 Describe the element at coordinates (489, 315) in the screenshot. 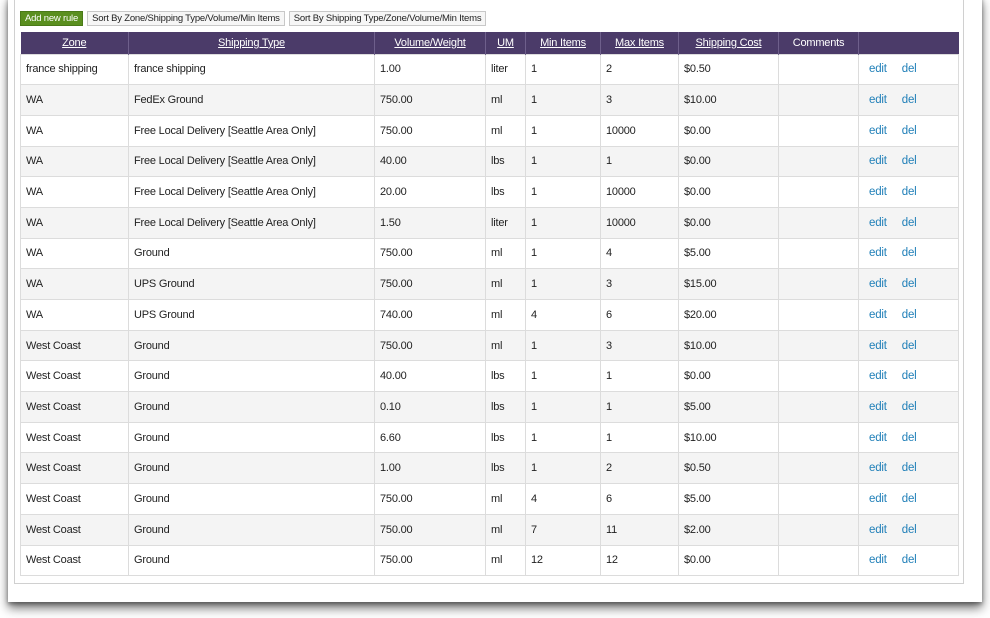

I see `table-row: WA UPS Ground 740.00 ml 4 6 $20.00 edit del` at that location.